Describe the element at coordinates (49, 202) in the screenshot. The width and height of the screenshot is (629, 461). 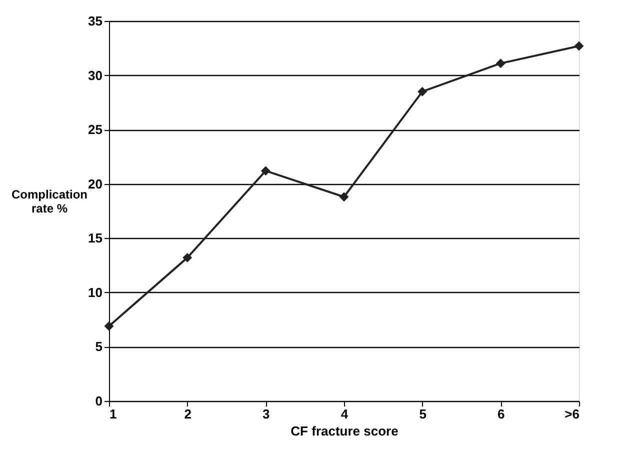
I see `y-axis-title: Complication rate %` at that location.